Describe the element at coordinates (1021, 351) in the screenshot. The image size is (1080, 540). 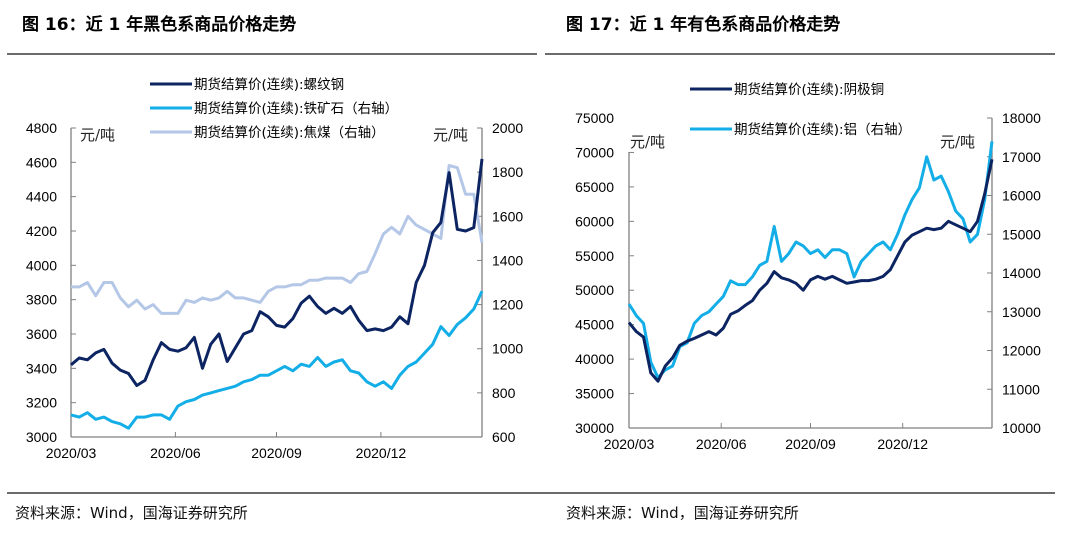
I see `right-y-tick-label: 12000` at that location.